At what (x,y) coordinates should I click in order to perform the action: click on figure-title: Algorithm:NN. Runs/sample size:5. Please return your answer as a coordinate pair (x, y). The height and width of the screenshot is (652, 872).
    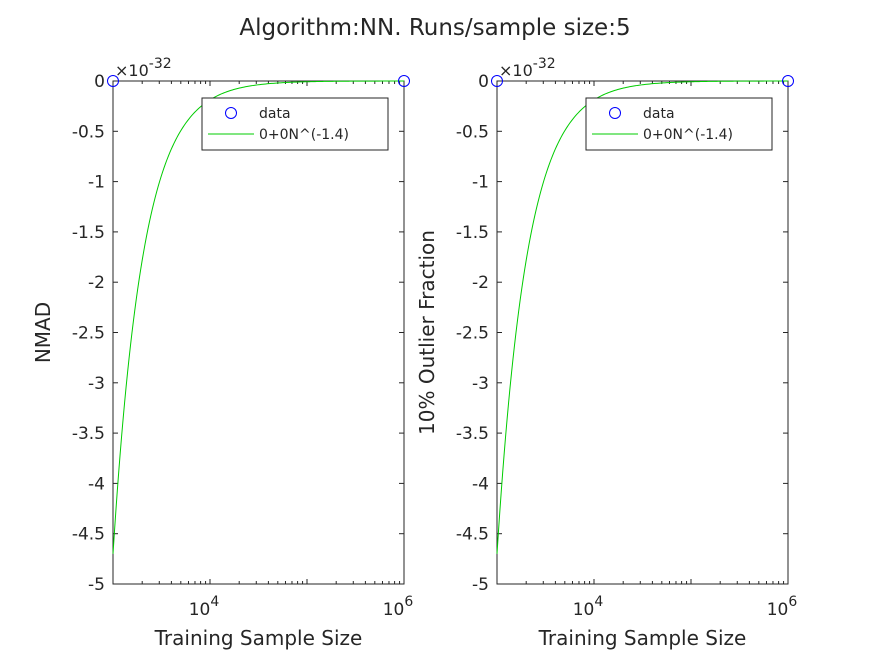
    Looking at the image, I should click on (434, 28).